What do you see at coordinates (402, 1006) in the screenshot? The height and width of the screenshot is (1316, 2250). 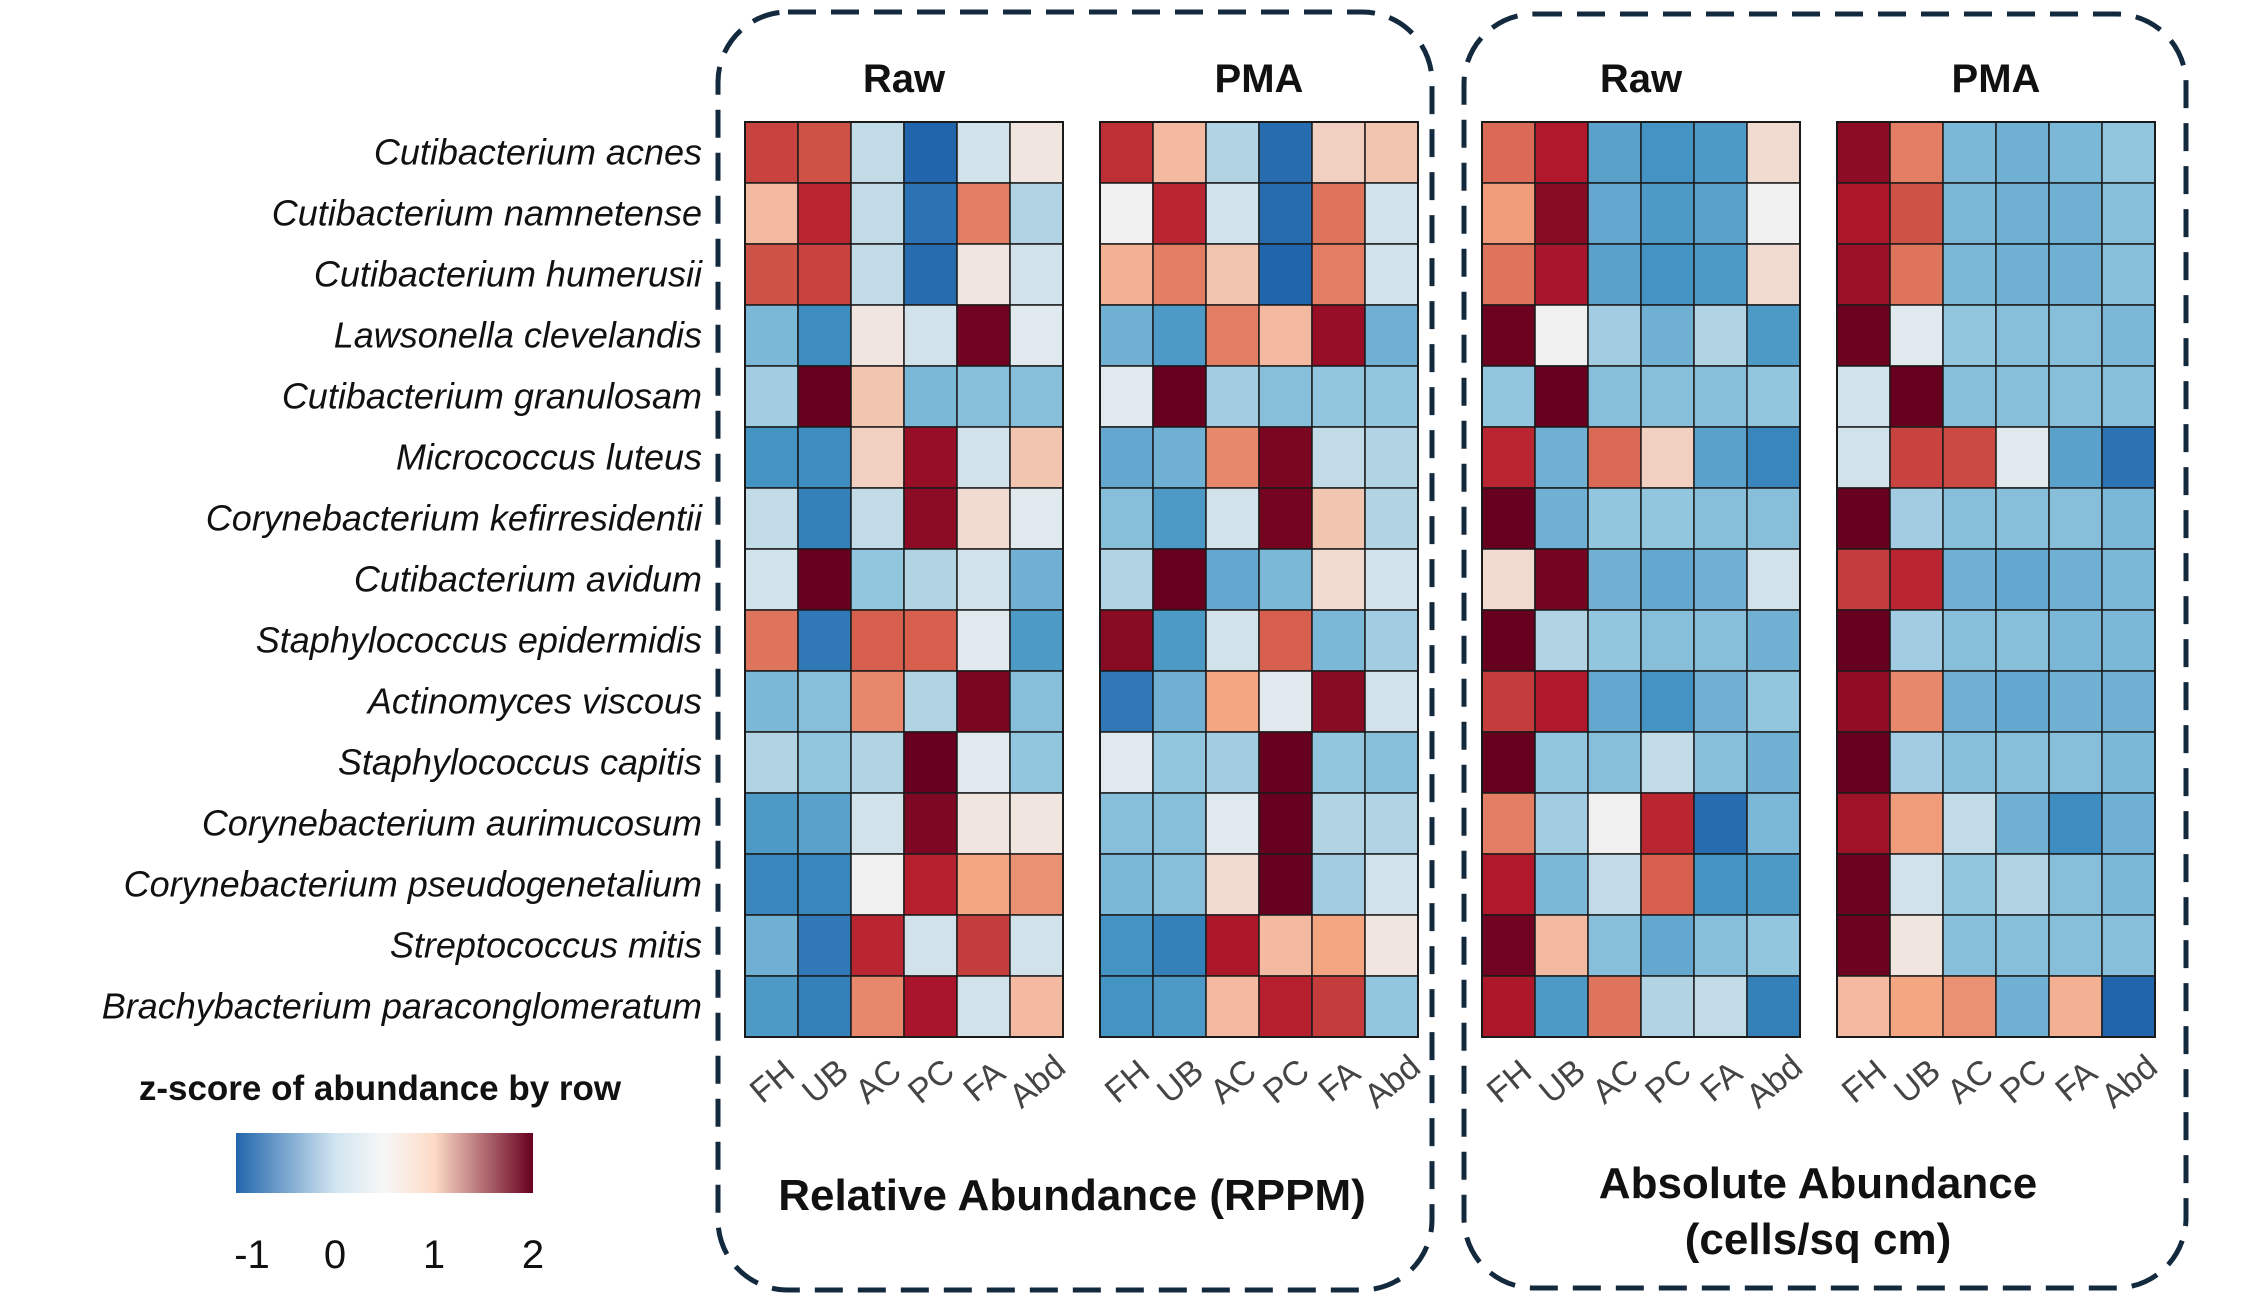 I see `row-label: Brachybacterium paraconglomeratum` at bounding box center [402, 1006].